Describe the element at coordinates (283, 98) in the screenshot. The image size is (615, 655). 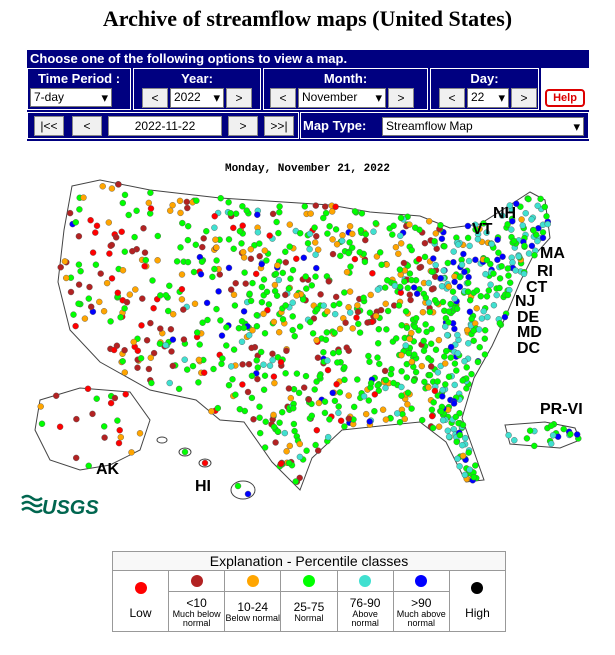
I see `month-prev: <` at that location.